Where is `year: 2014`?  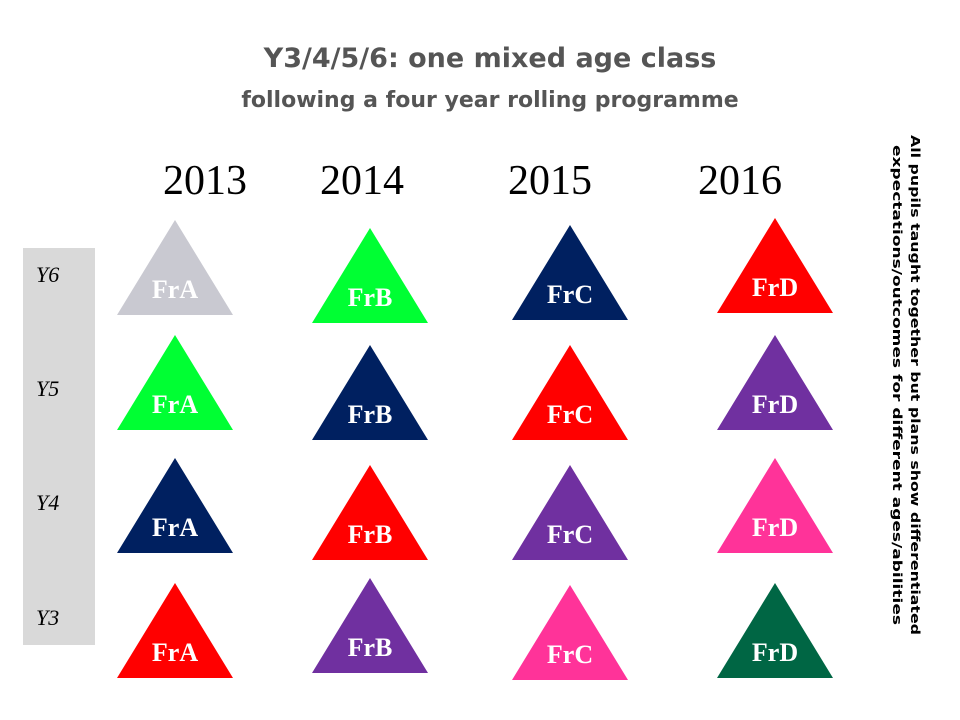 year: 2014 is located at coordinates (362, 181).